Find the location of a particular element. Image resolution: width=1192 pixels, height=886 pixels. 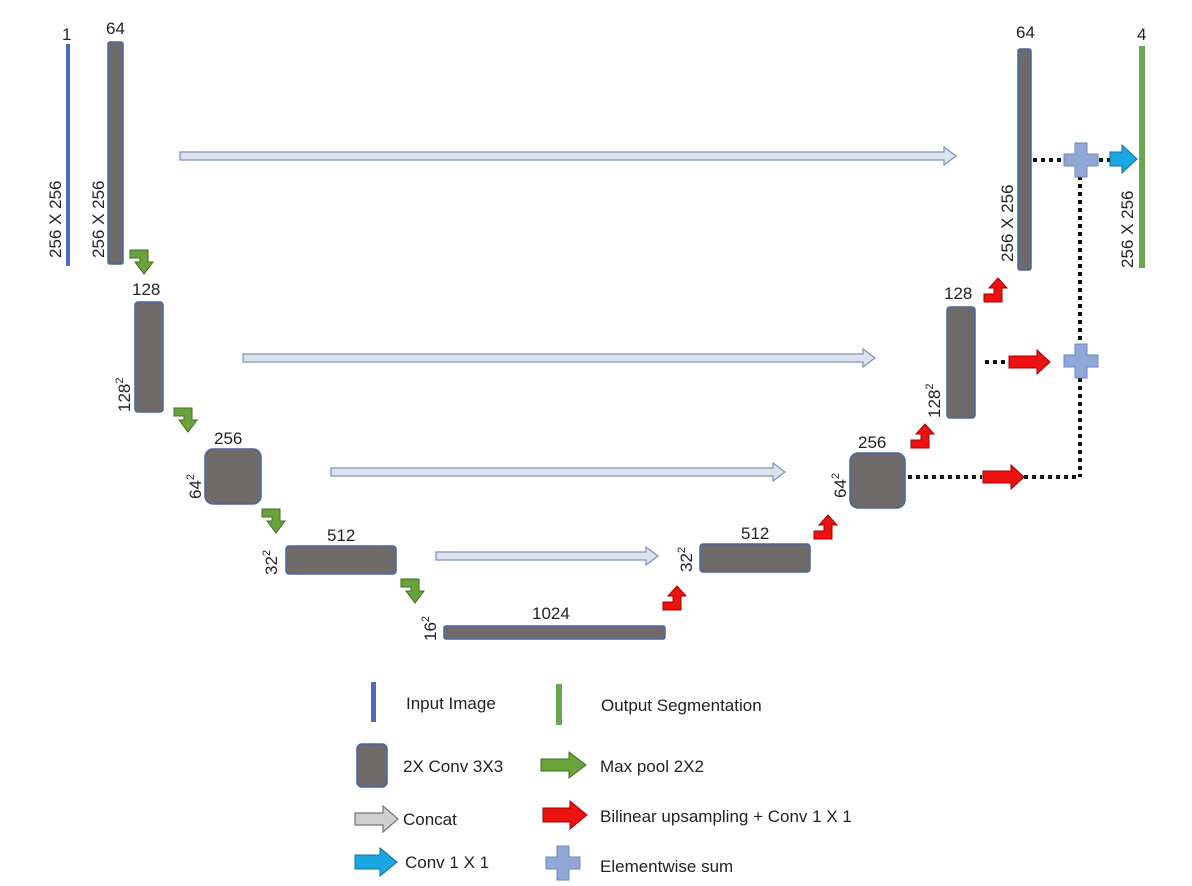

output-channels-label: 4 is located at coordinates (1141, 34).